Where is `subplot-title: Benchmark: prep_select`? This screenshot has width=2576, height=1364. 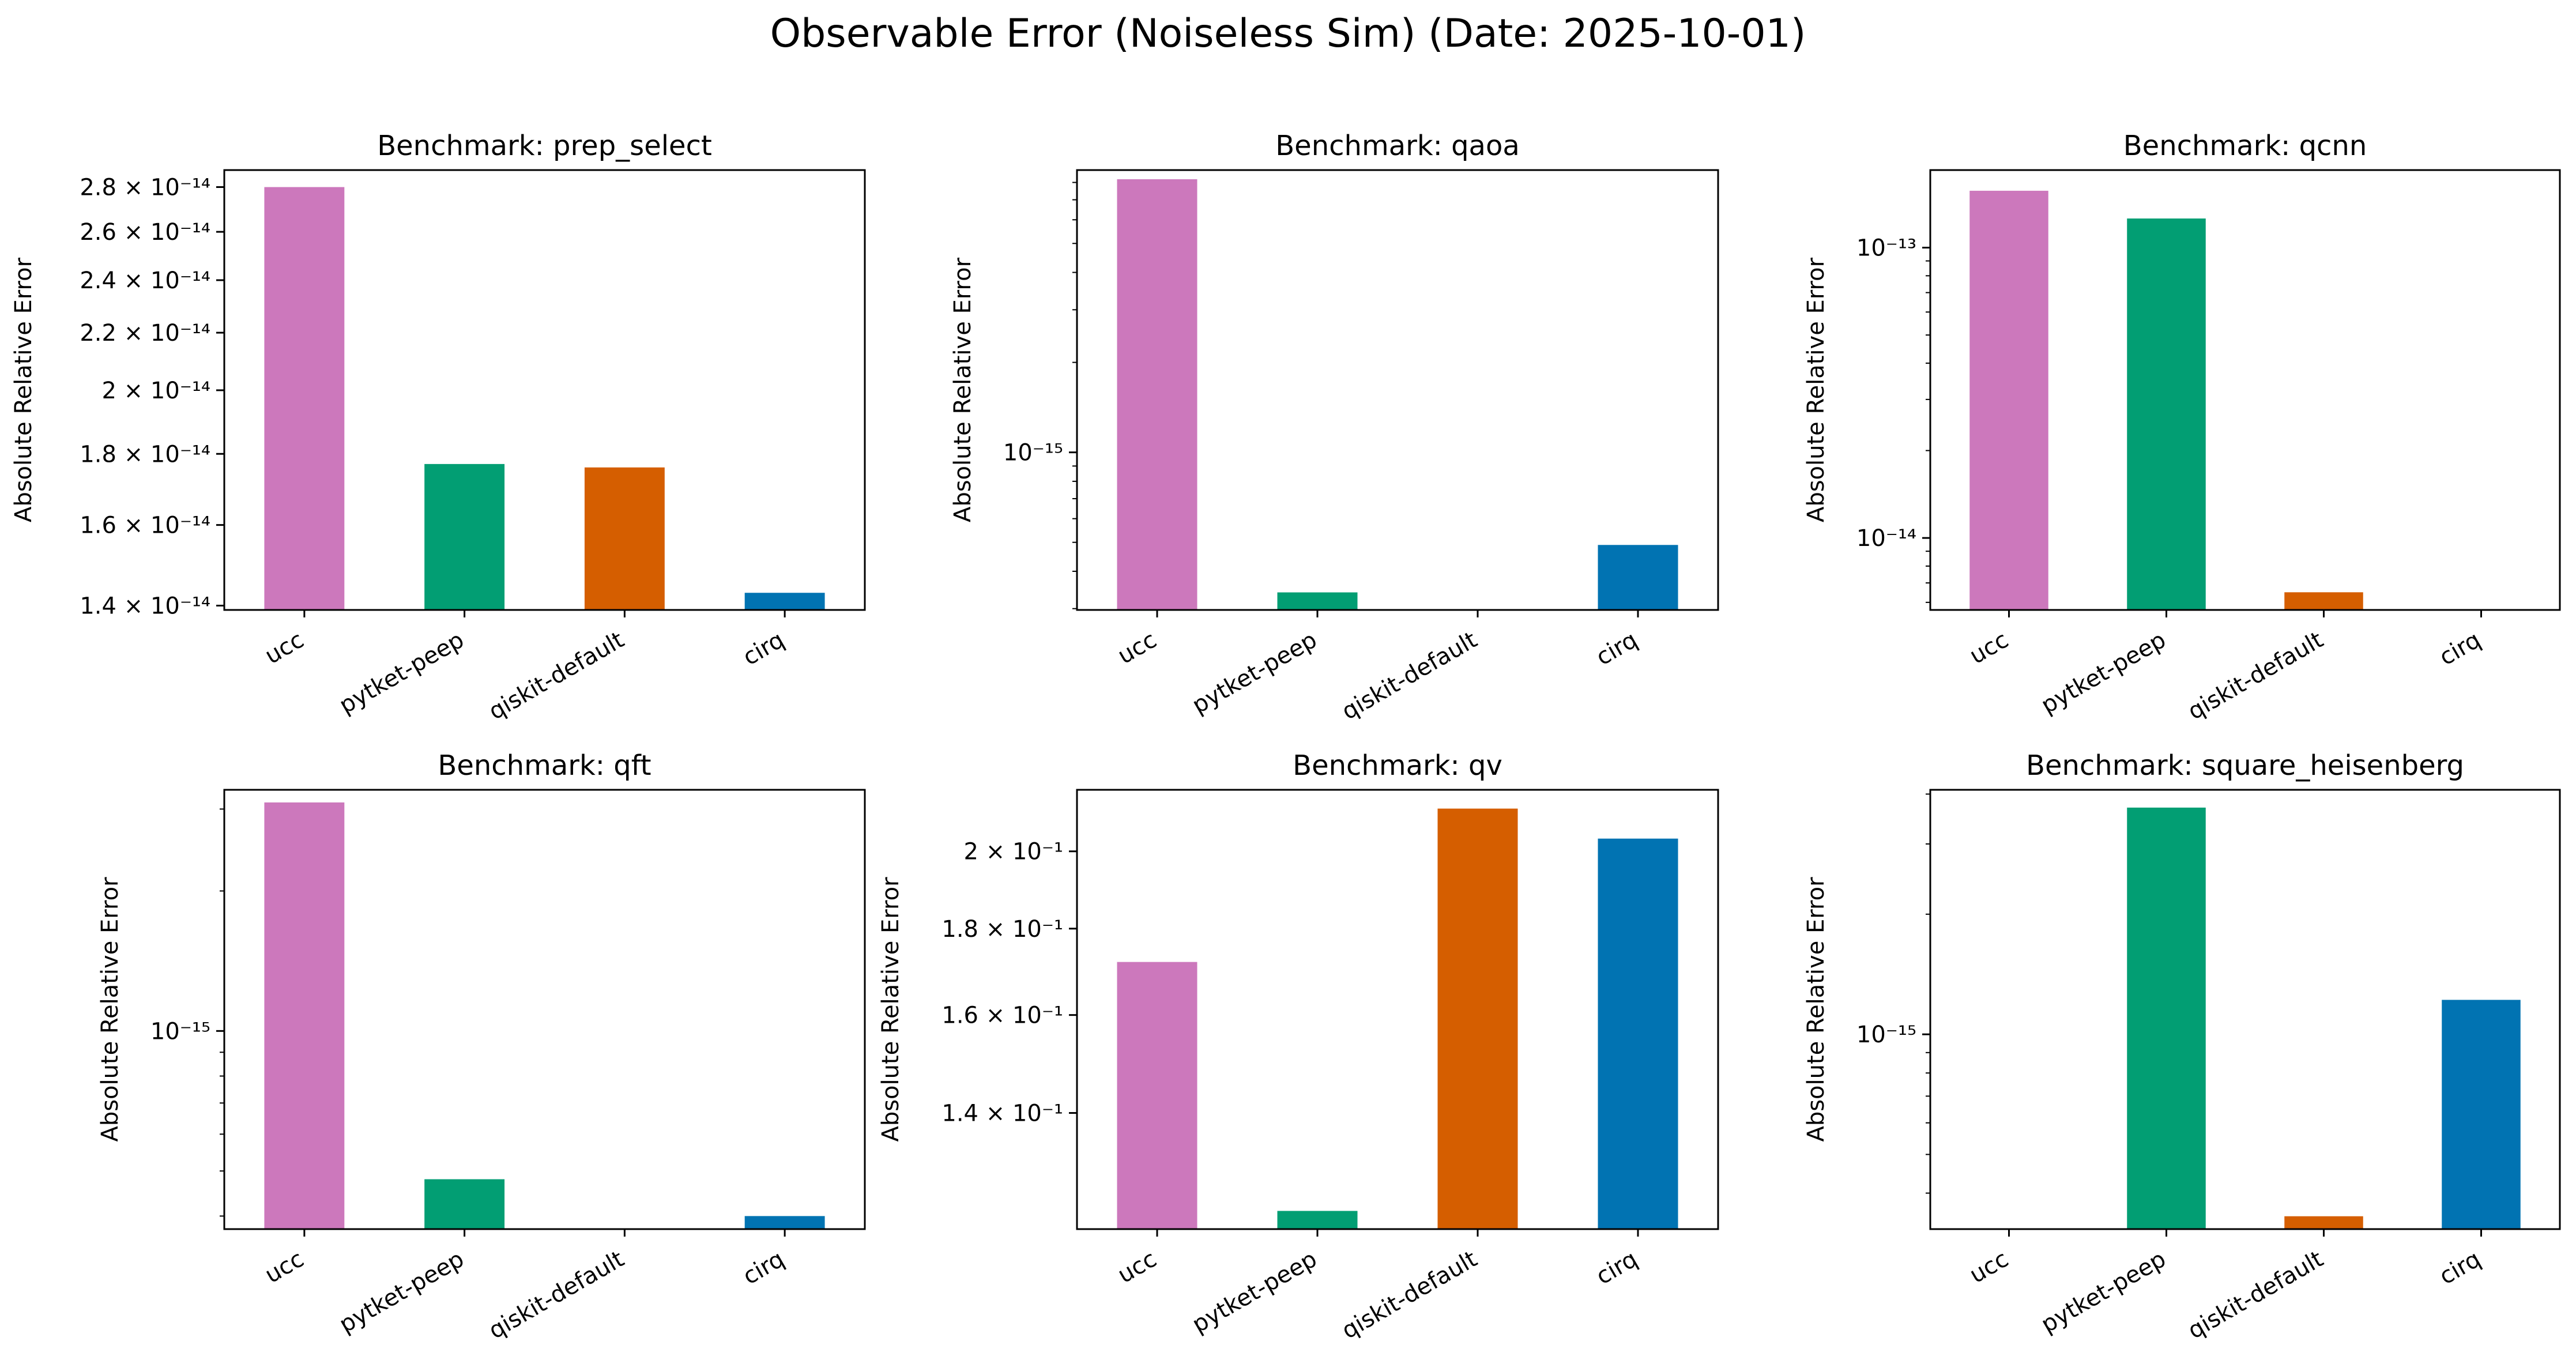 subplot-title: Benchmark: prep_select is located at coordinates (544, 146).